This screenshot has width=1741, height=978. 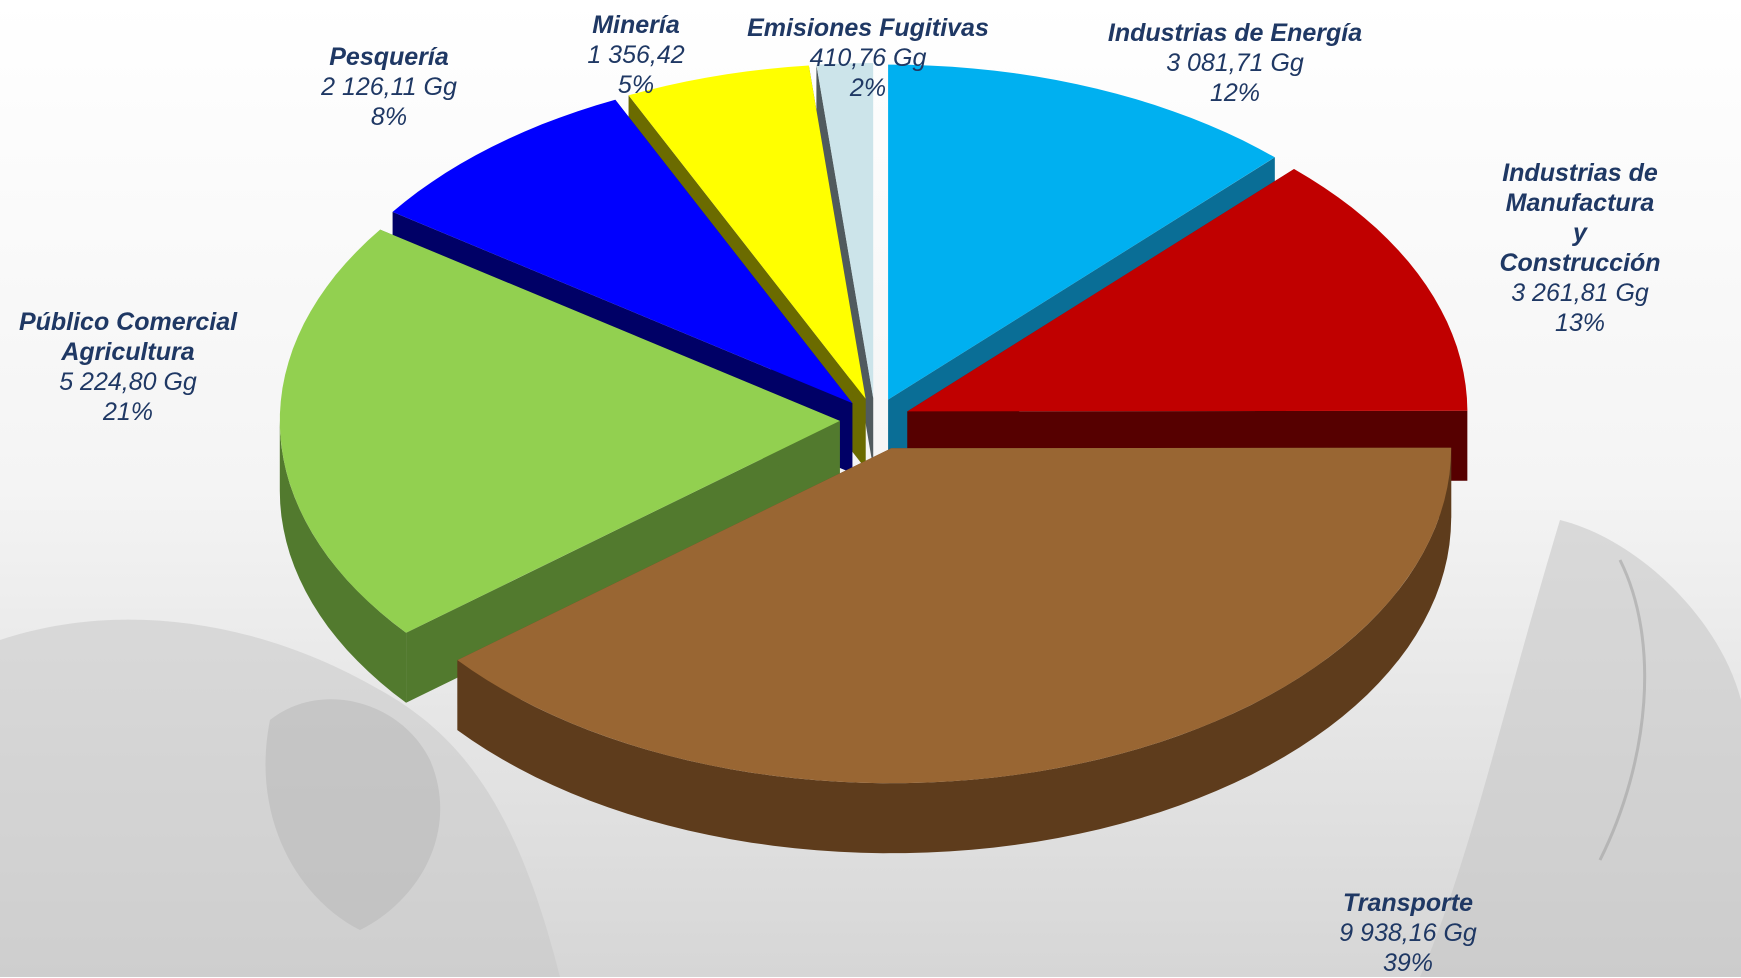 I want to click on slice-label-mineria: Minería 1 356,42 5%, so click(x=635, y=55).